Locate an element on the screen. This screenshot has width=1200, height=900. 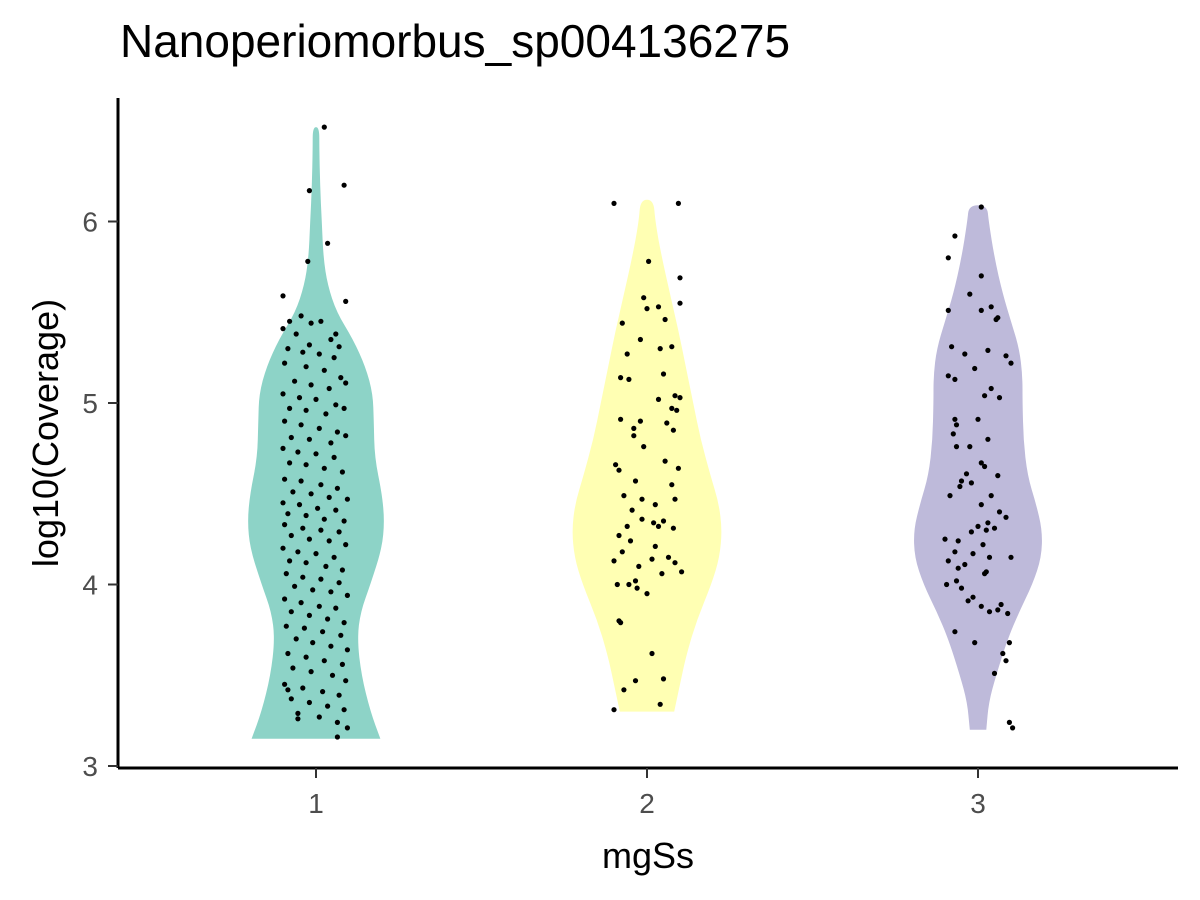
x-axis-title: mgSs is located at coordinates (648, 855).